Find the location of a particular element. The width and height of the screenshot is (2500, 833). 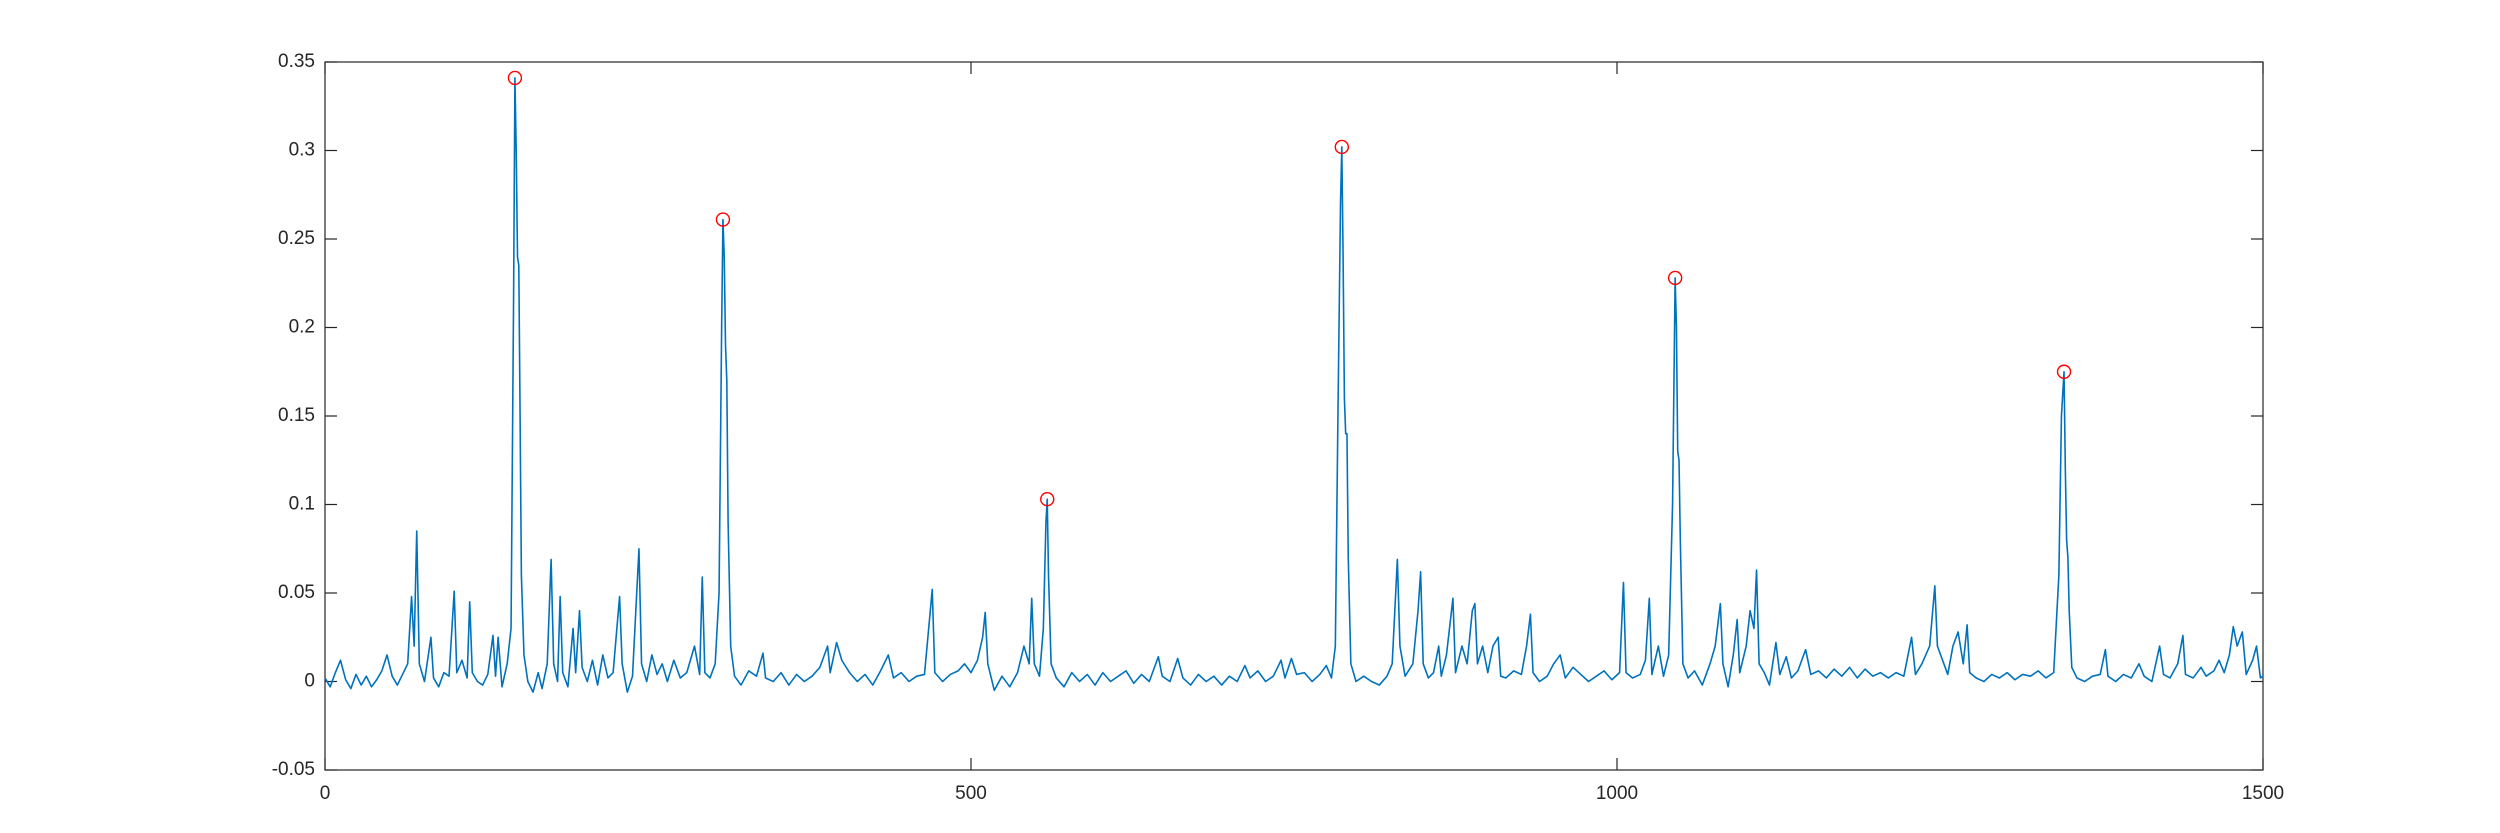

x-tick-label: 1500 is located at coordinates (2263, 793).